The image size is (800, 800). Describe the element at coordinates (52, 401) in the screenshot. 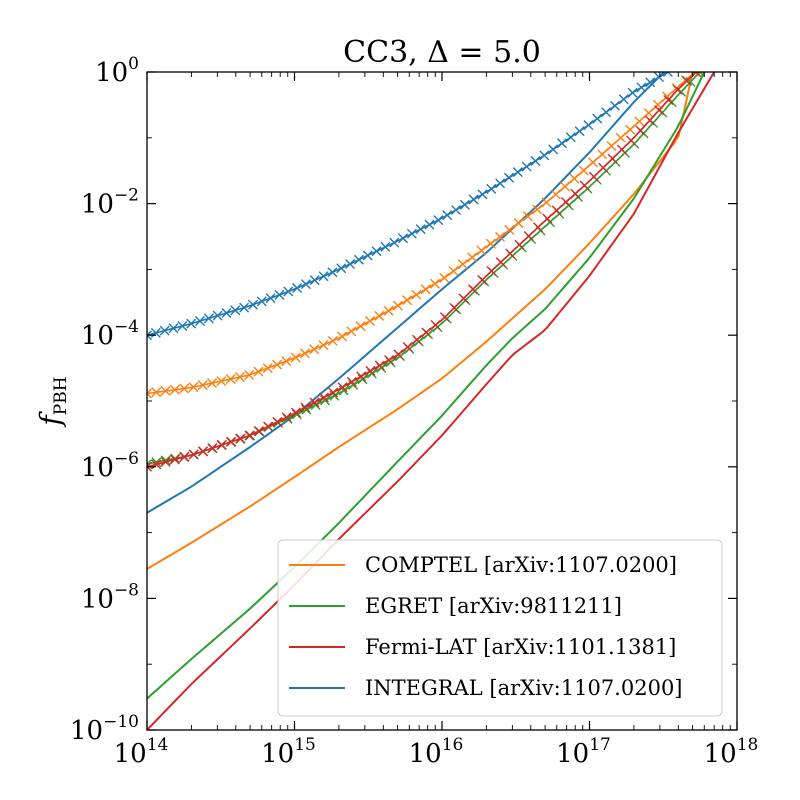

I see `y-axis-label: fPBH` at that location.